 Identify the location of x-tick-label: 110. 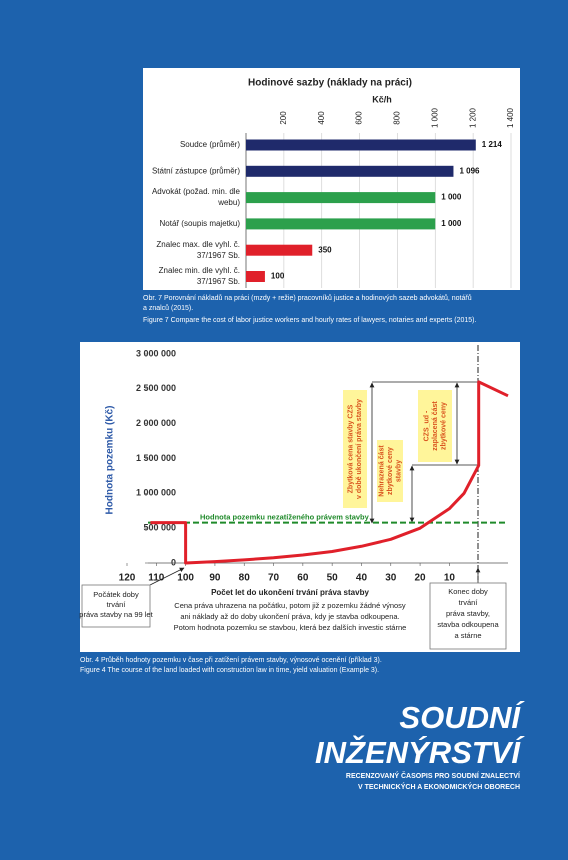
(156, 578).